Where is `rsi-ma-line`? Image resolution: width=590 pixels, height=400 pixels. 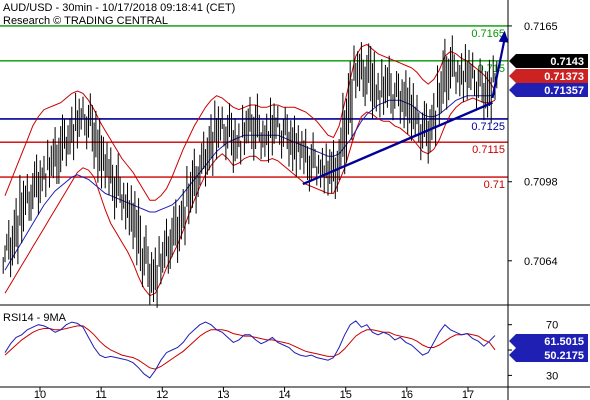 rsi-ma-line is located at coordinates (250, 347).